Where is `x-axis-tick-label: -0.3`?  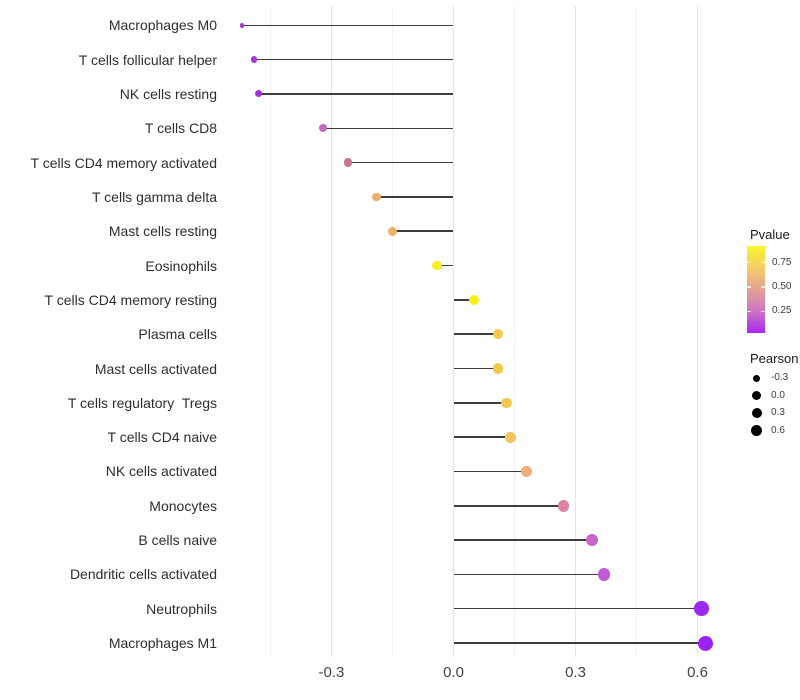 x-axis-tick-label: -0.3 is located at coordinates (331, 672).